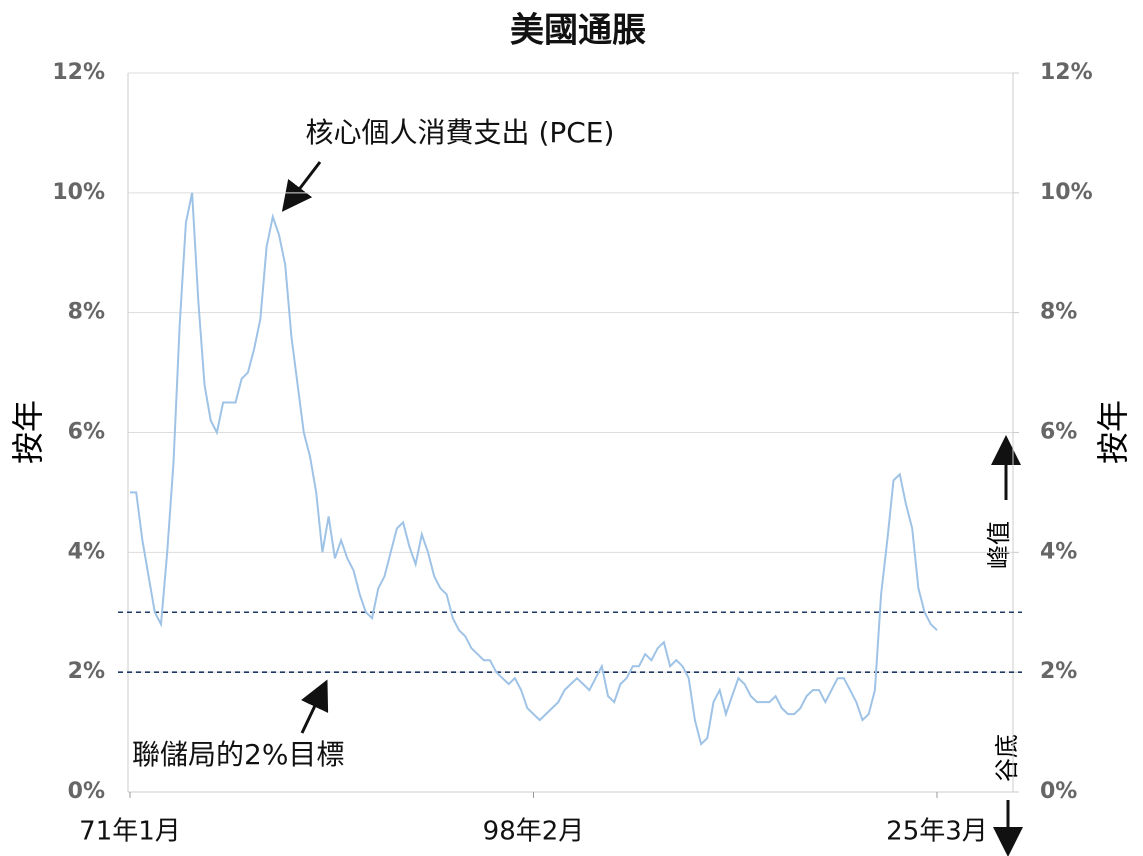 This screenshot has width=1143, height=856. What do you see at coordinates (86, 432) in the screenshot?
I see `y-tick-label: 6%` at bounding box center [86, 432].